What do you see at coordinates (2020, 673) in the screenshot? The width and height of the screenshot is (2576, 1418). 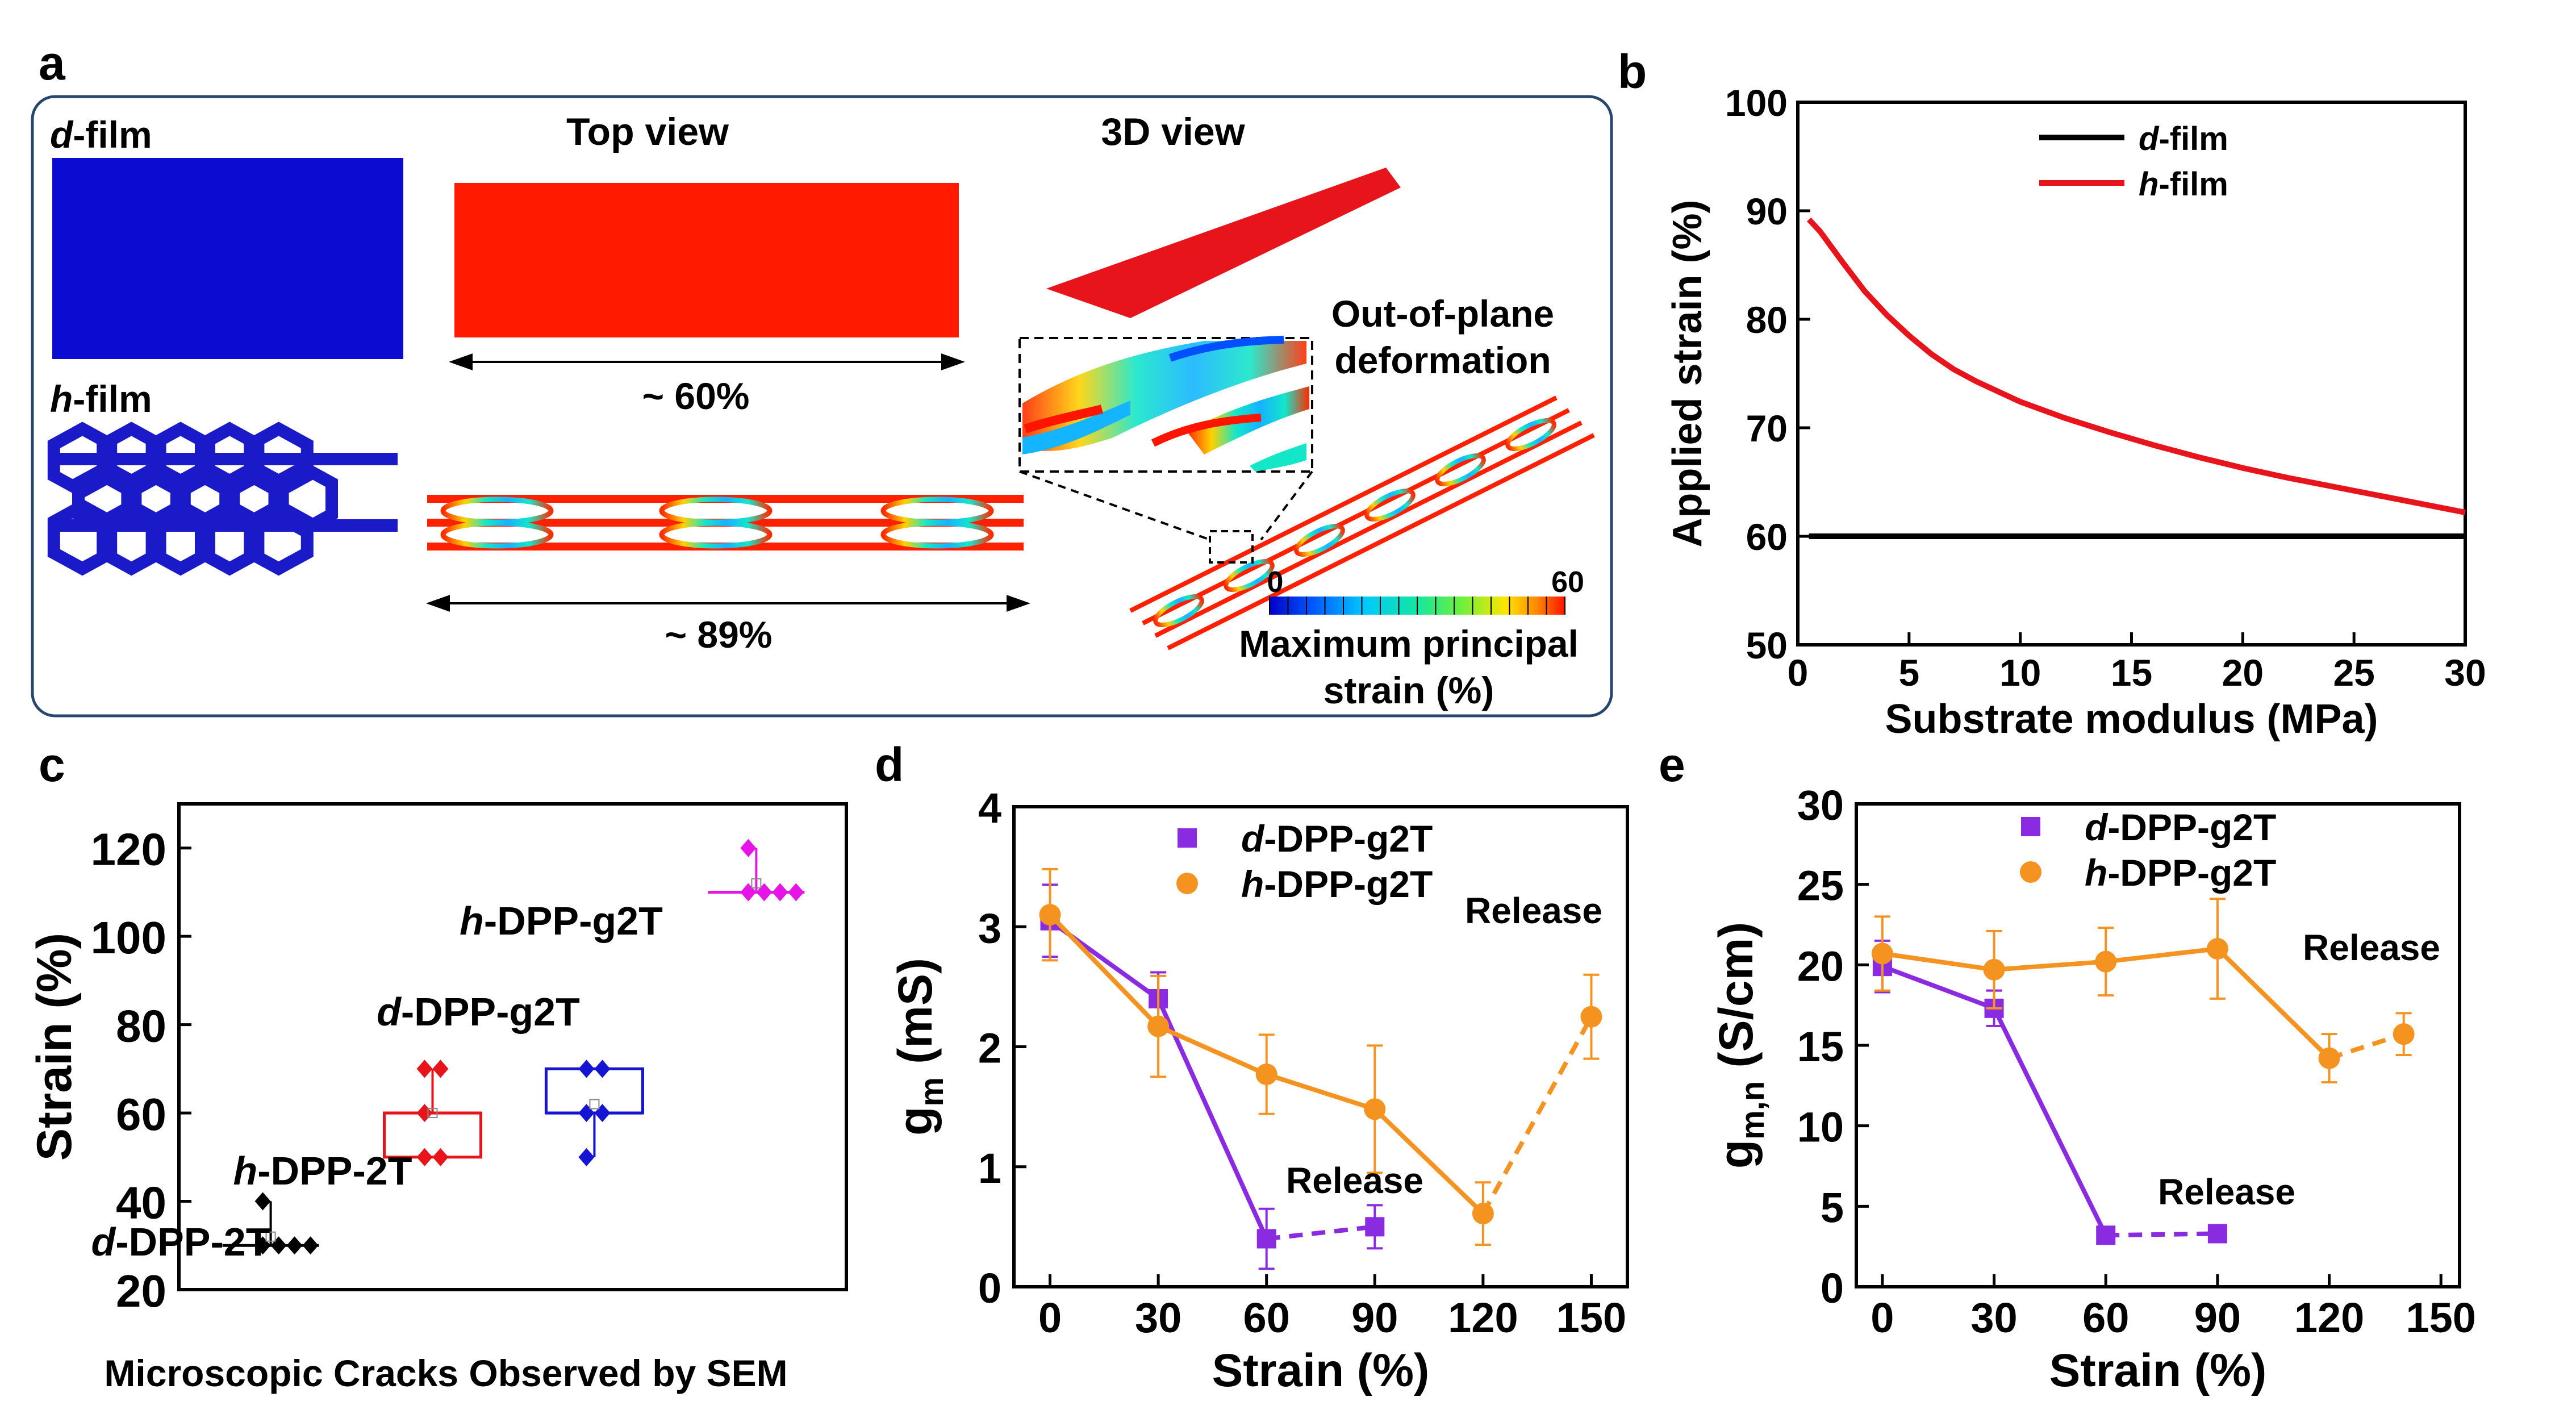 I see `x-tick-label: 10` at bounding box center [2020, 673].